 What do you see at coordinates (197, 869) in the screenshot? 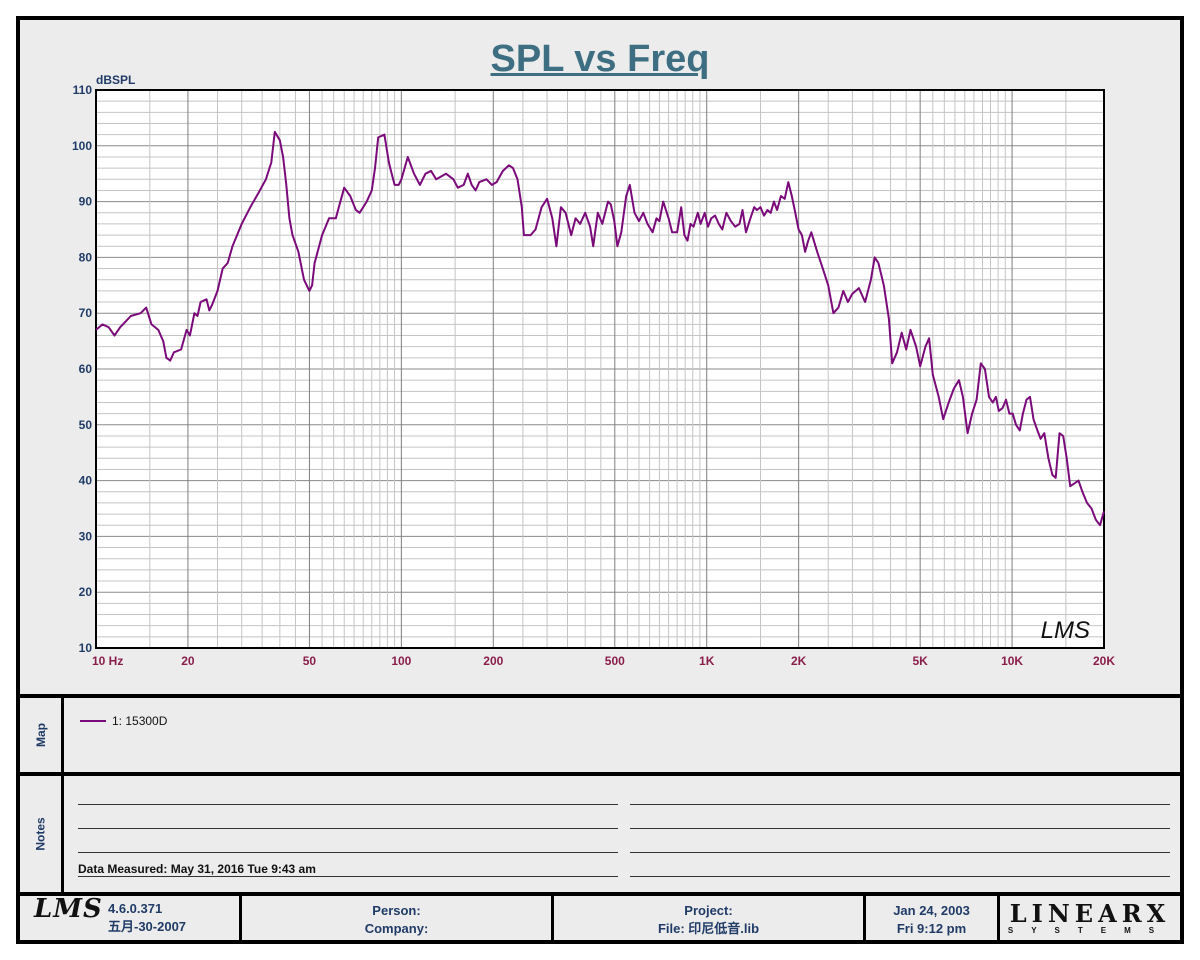
I see `data-measured: Data Measured: May 31, 2016 Tue 9:43 am` at bounding box center [197, 869].